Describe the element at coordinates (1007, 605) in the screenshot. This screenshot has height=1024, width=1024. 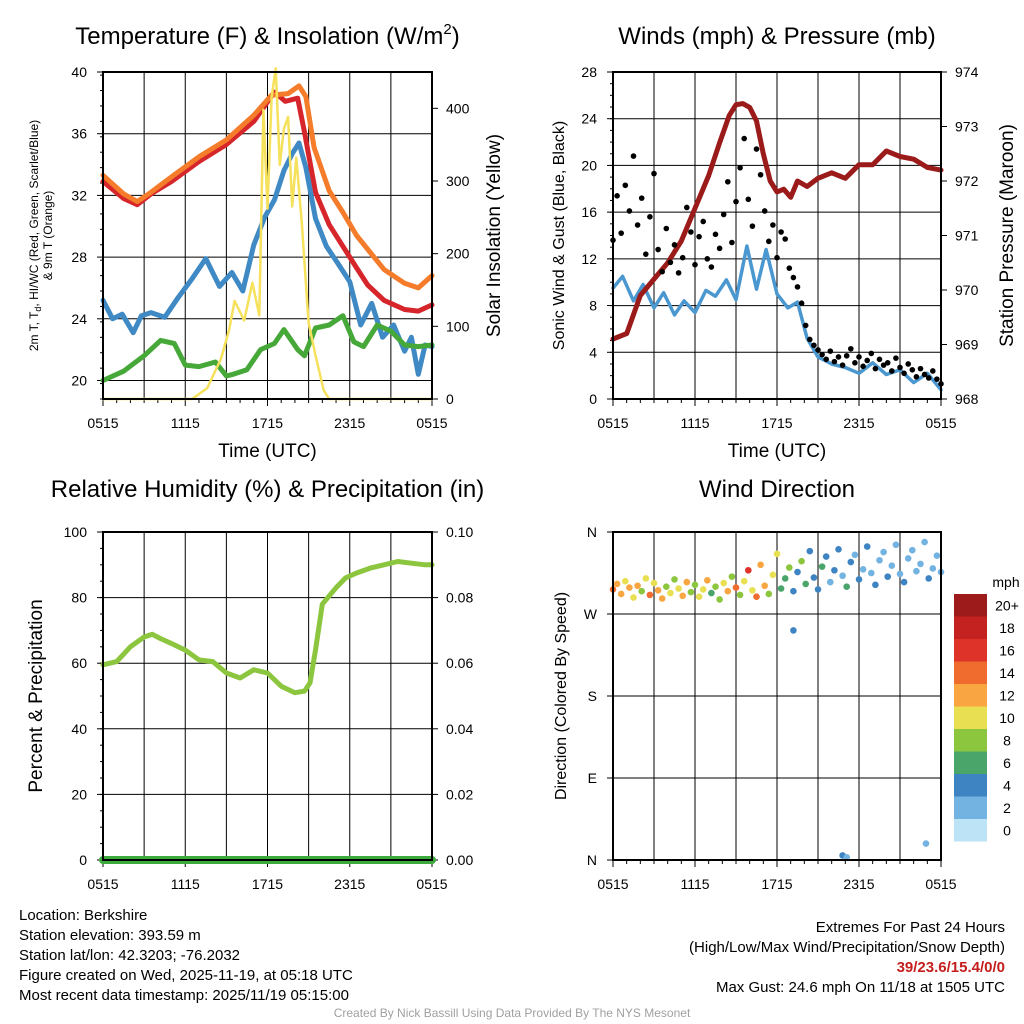
I see `legend-label: 20+` at that location.